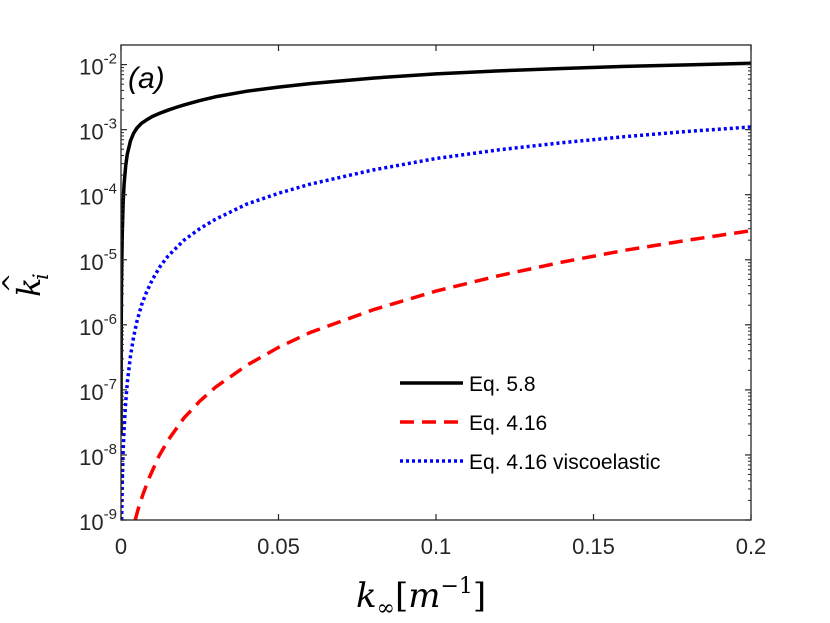  What do you see at coordinates (424, 596) in the screenshot?
I see `x-axis-label-unit: m` at bounding box center [424, 596].